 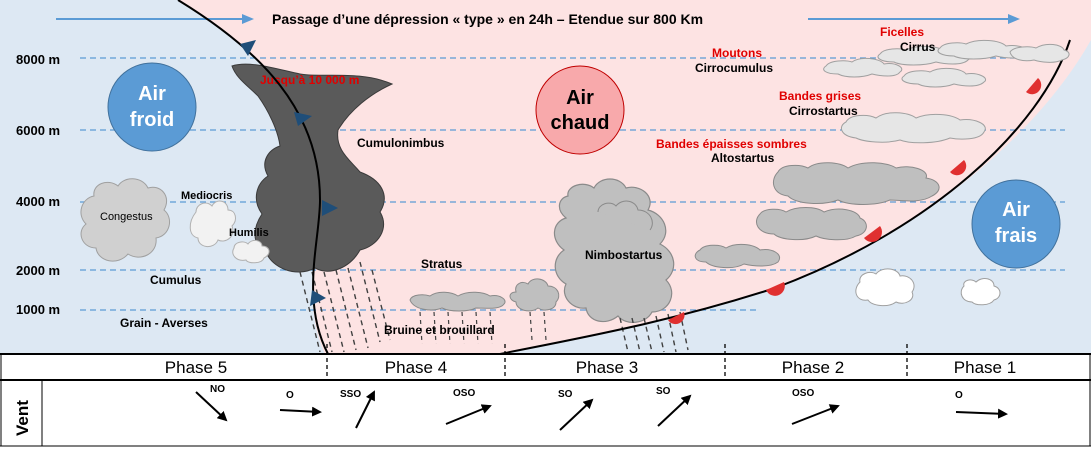 What do you see at coordinates (164, 323) in the screenshot?
I see `grain-averses-label: Grain - Averses` at bounding box center [164, 323].